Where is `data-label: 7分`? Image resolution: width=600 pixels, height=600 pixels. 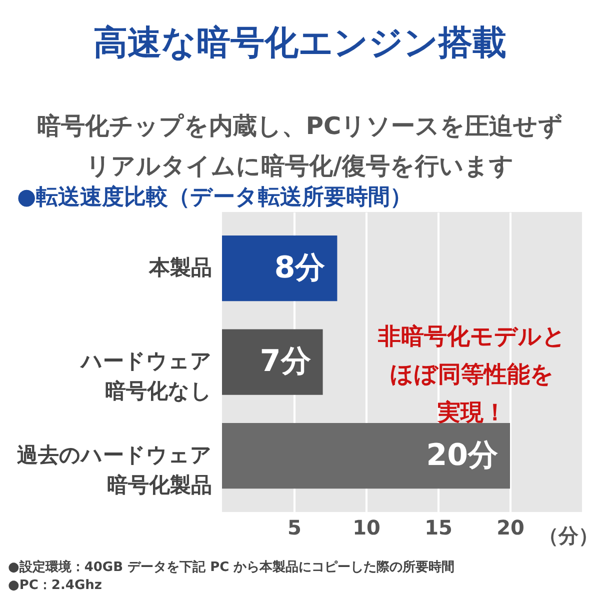
data-label: 7分 is located at coordinates (285, 361).